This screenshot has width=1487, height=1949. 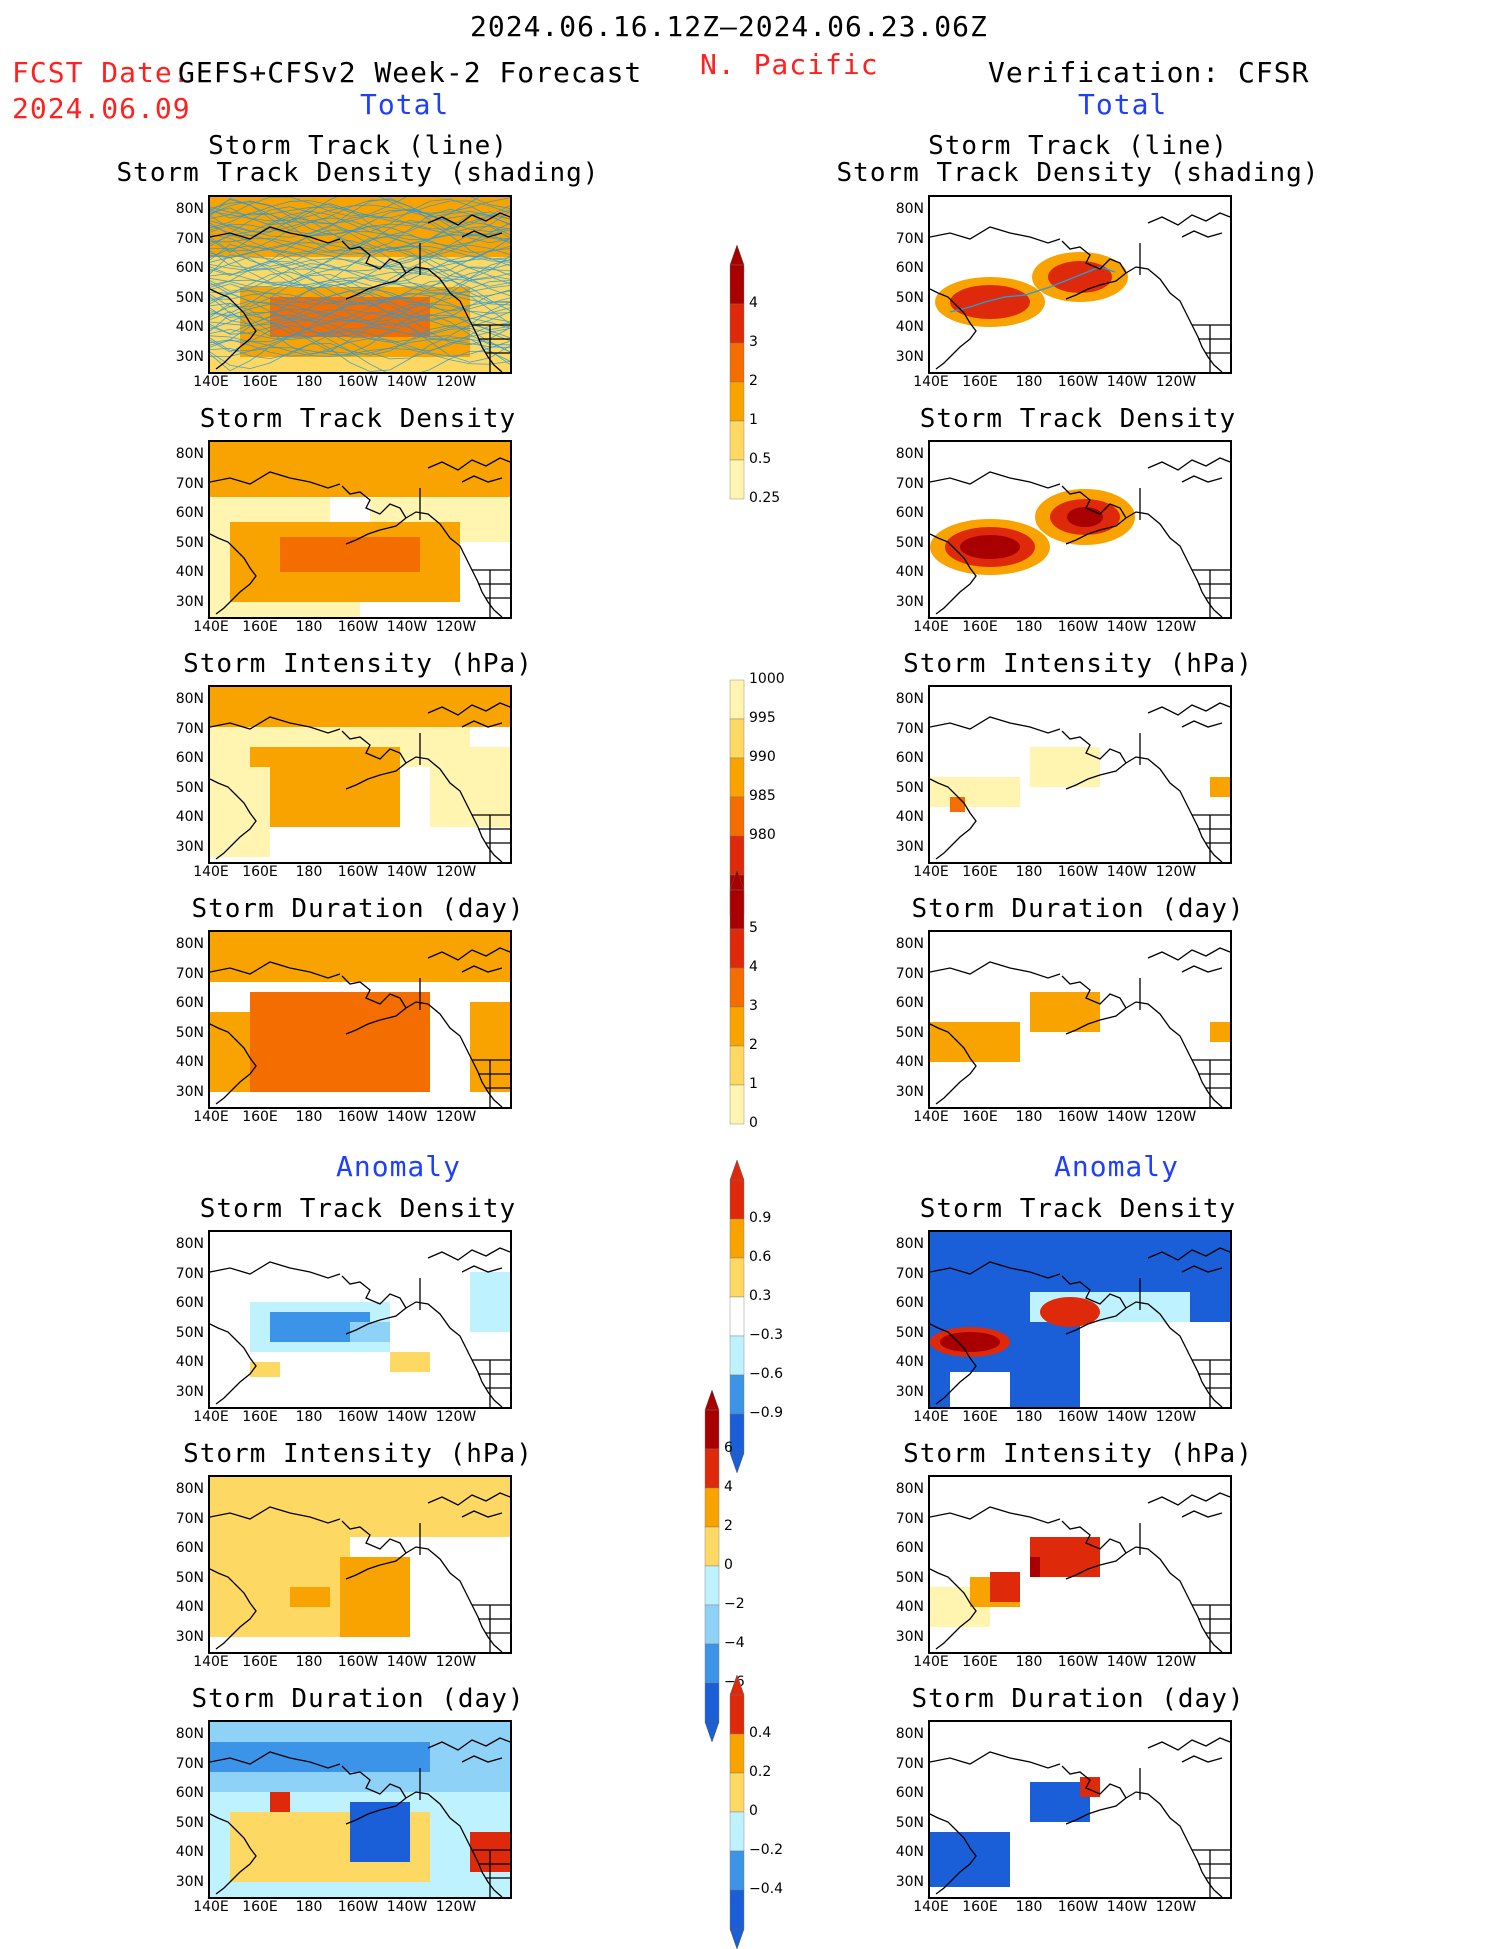 I want to click on map-panel-v_aint, so click(x=1080, y=1564).